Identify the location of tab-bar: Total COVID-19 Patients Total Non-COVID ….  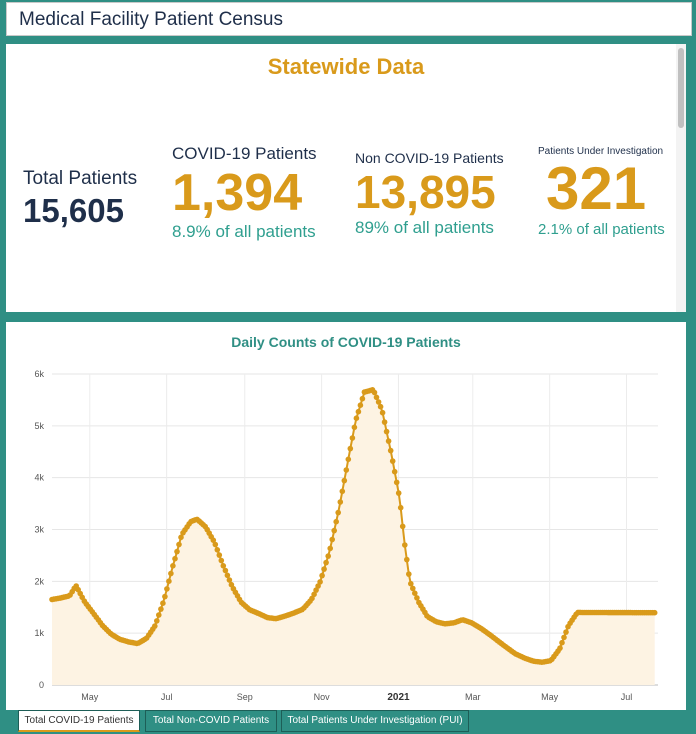
(348, 722).